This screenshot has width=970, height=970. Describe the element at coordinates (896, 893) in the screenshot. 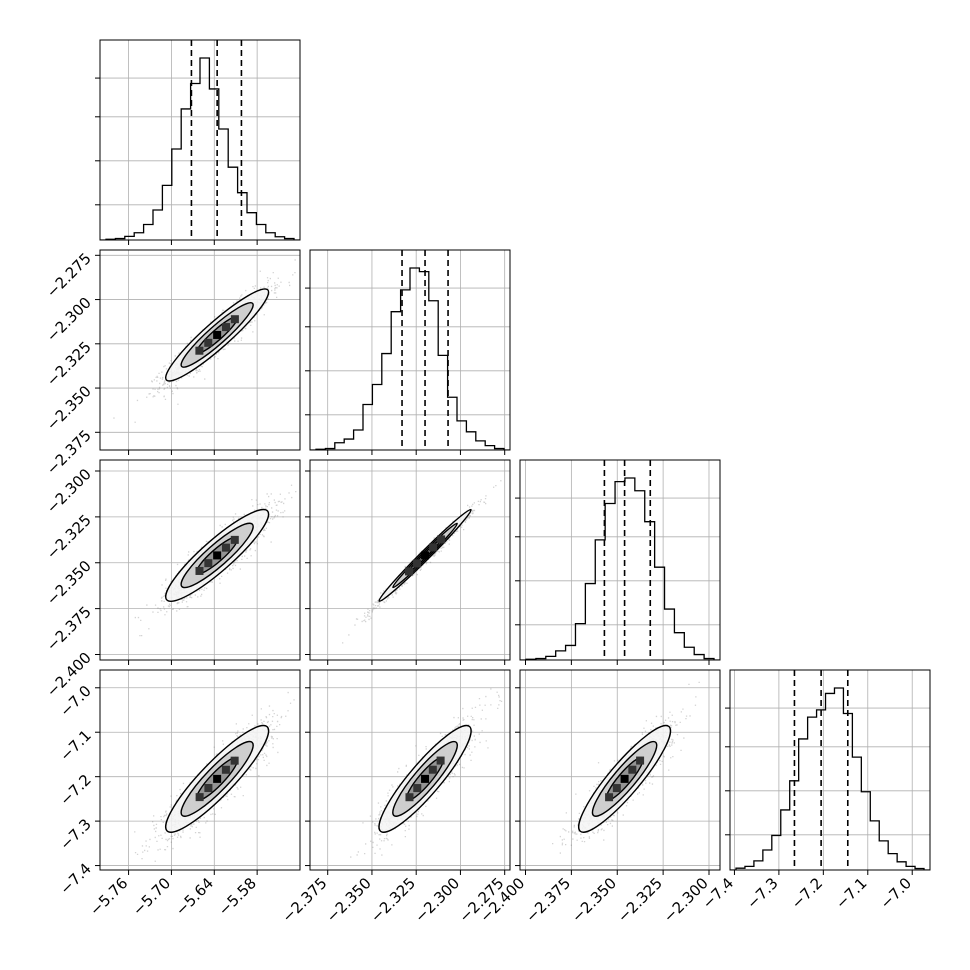

I see `x-tick-label: −7.0` at that location.